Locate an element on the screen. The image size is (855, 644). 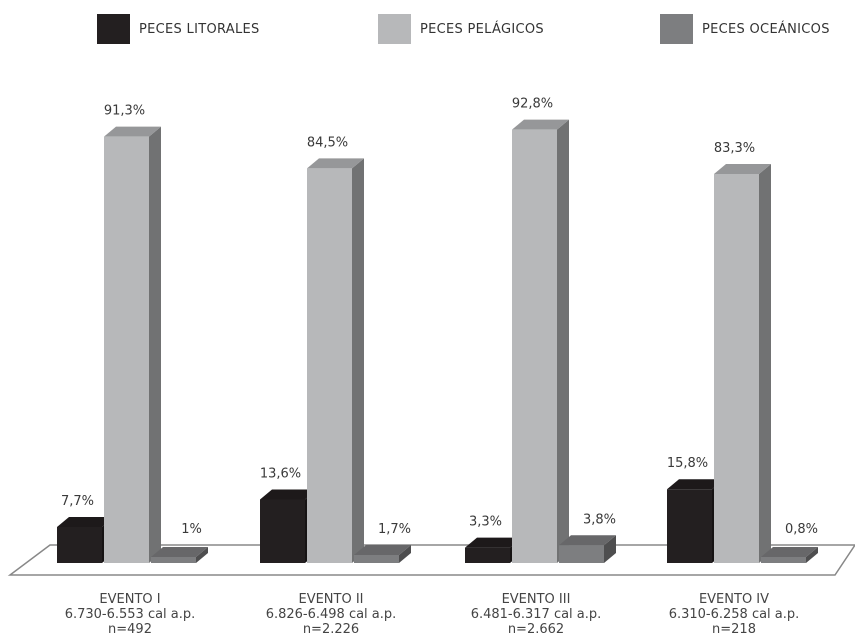
value-label-3-2: 92,8% is located at coordinates (532, 104).